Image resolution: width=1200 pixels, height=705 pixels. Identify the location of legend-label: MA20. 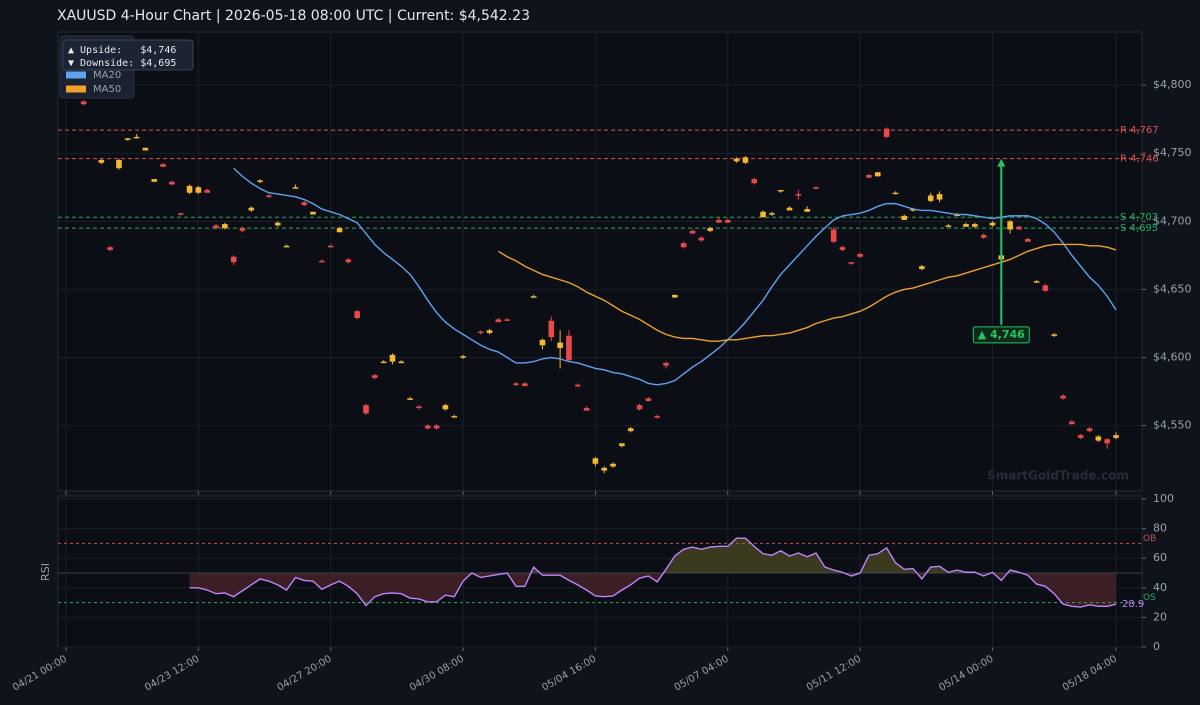
(107, 75).